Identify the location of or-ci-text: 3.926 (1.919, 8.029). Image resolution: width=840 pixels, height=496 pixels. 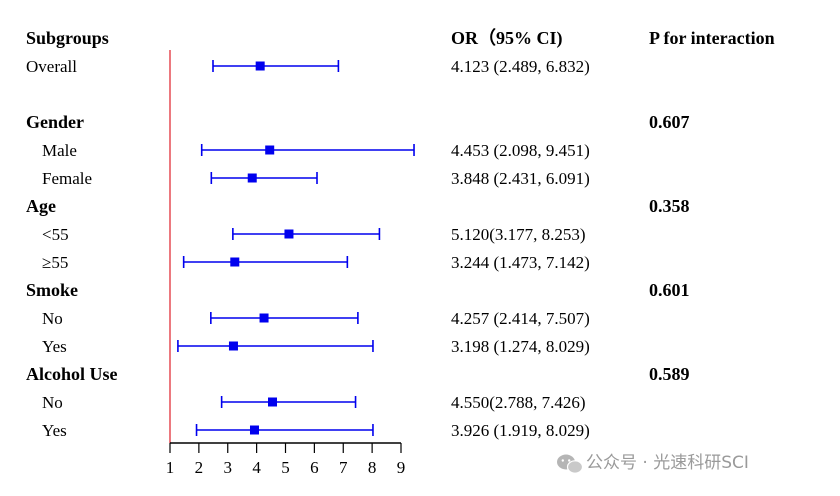
(520, 430).